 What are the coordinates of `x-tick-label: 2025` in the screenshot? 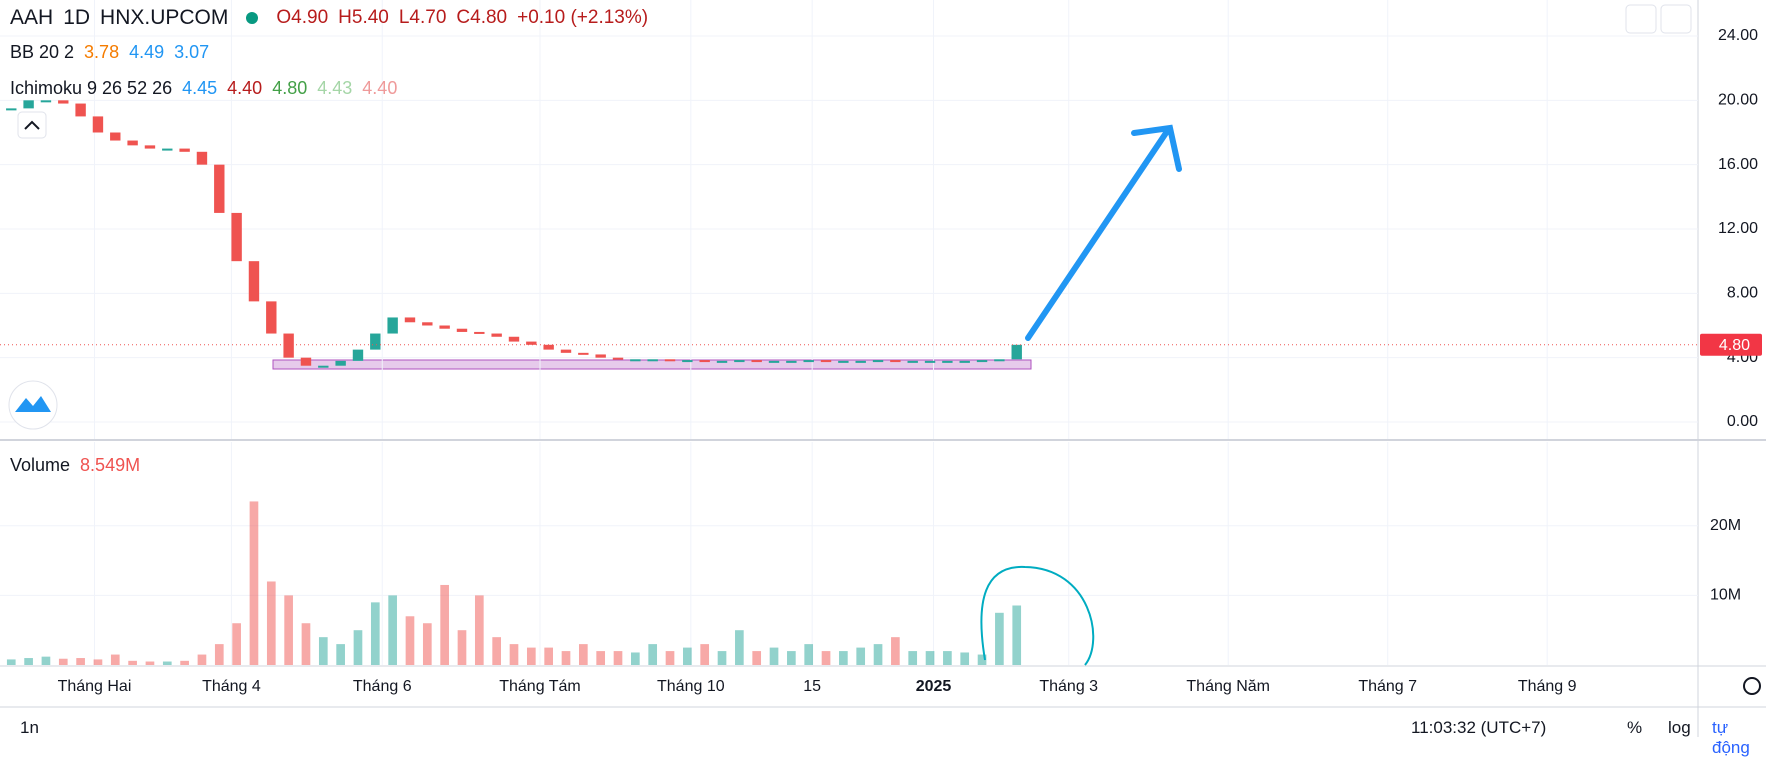 It's located at (934, 686).